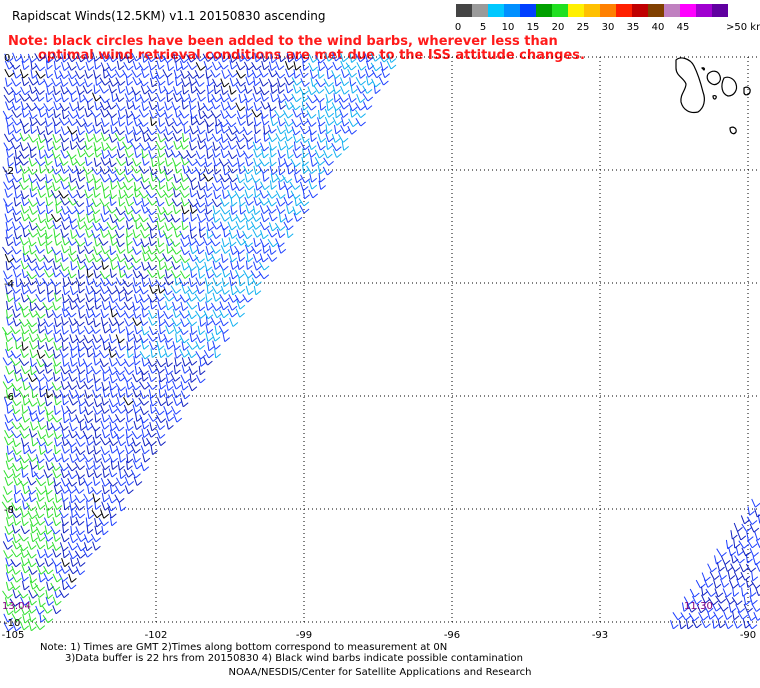  What do you see at coordinates (9, 397) in the screenshot?
I see `latitude-tick: -6` at bounding box center [9, 397].